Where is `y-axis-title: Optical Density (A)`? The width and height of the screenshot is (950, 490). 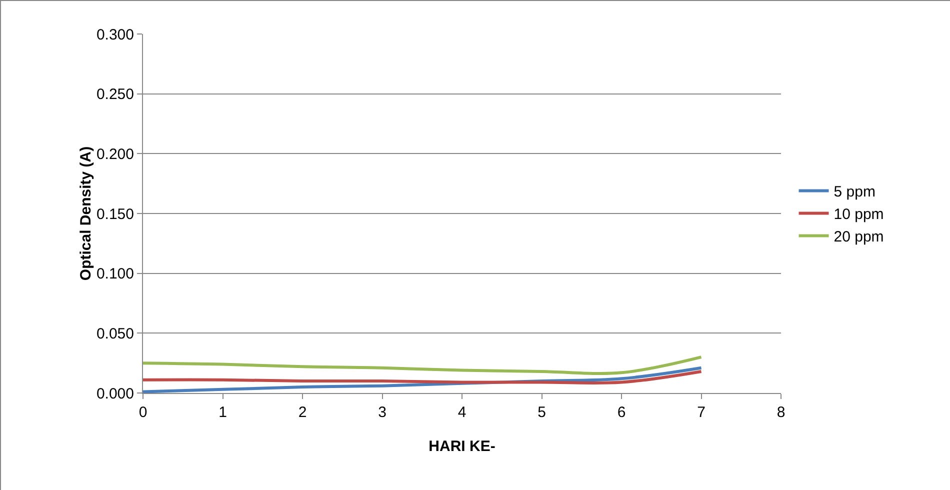
y-axis-title: Optical Density (A) is located at coordinates (85, 213).